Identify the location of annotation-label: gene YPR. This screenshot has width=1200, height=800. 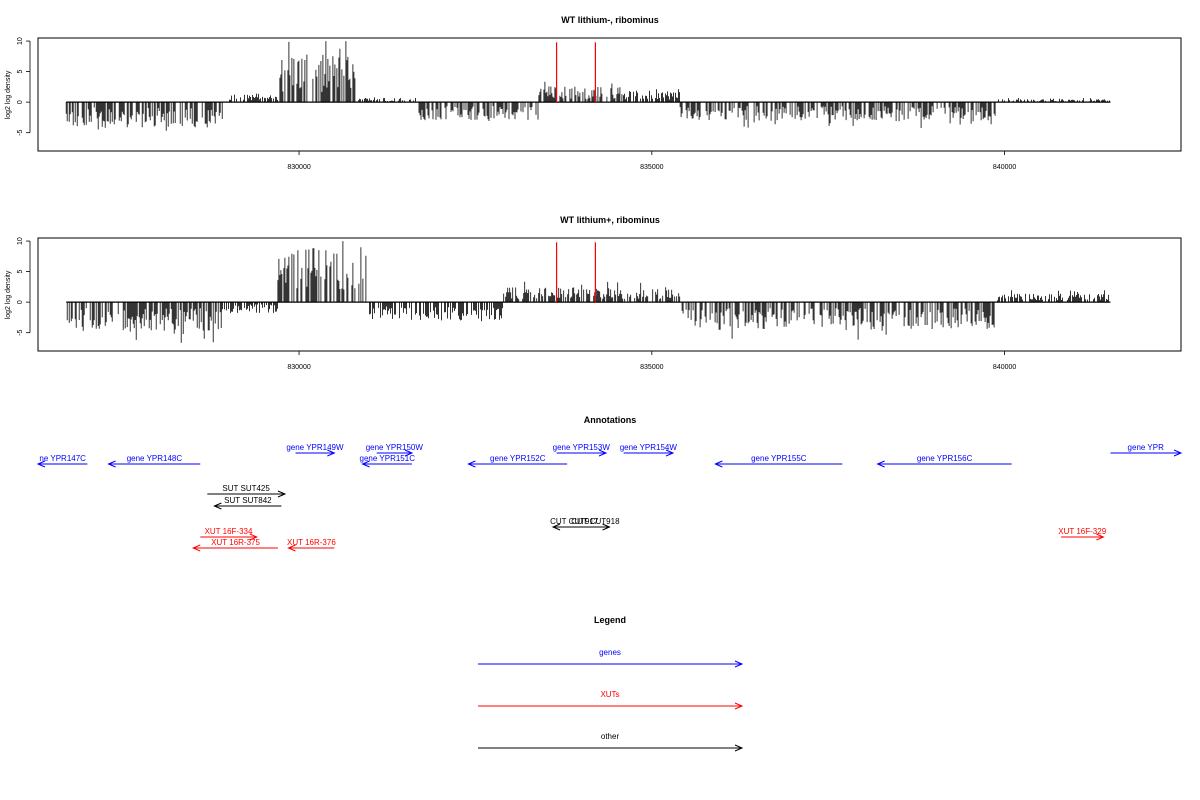
(1146, 447).